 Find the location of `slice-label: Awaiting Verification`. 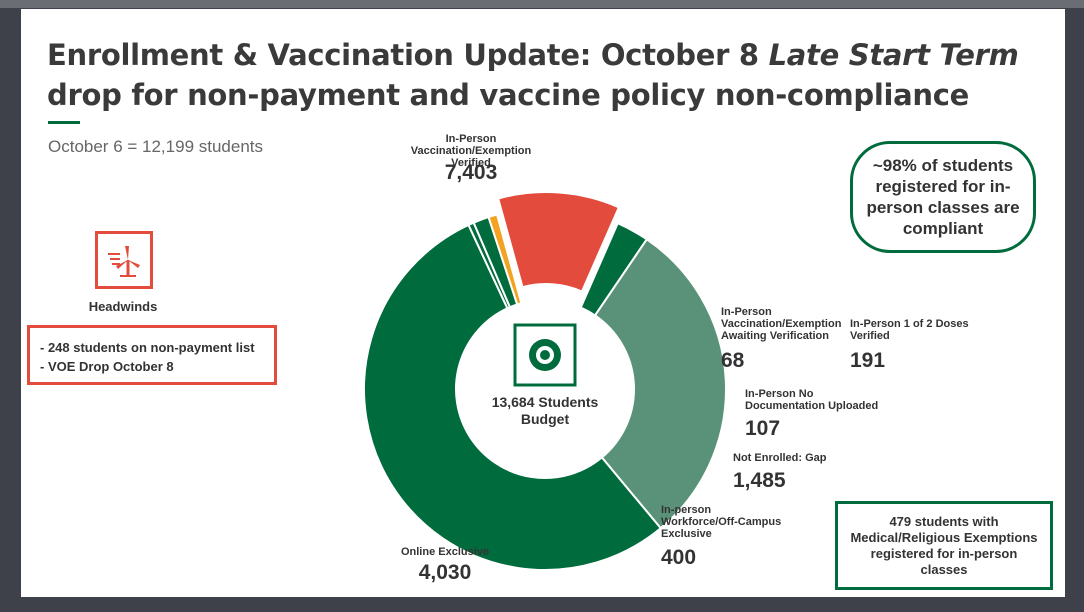

slice-label: Awaiting Verification is located at coordinates (775, 336).